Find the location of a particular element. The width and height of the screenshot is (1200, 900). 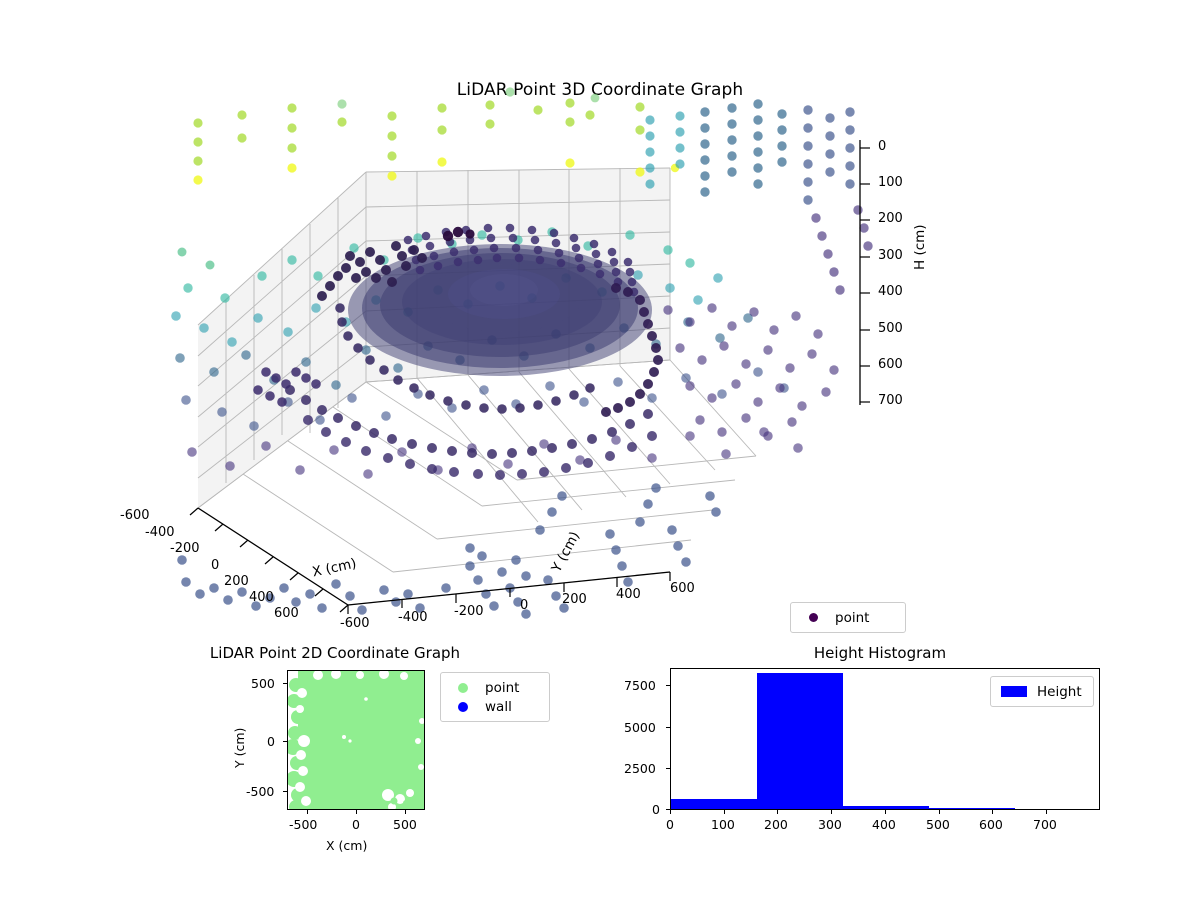

histogram-ytick-label: 7500 is located at coordinates (640, 685).